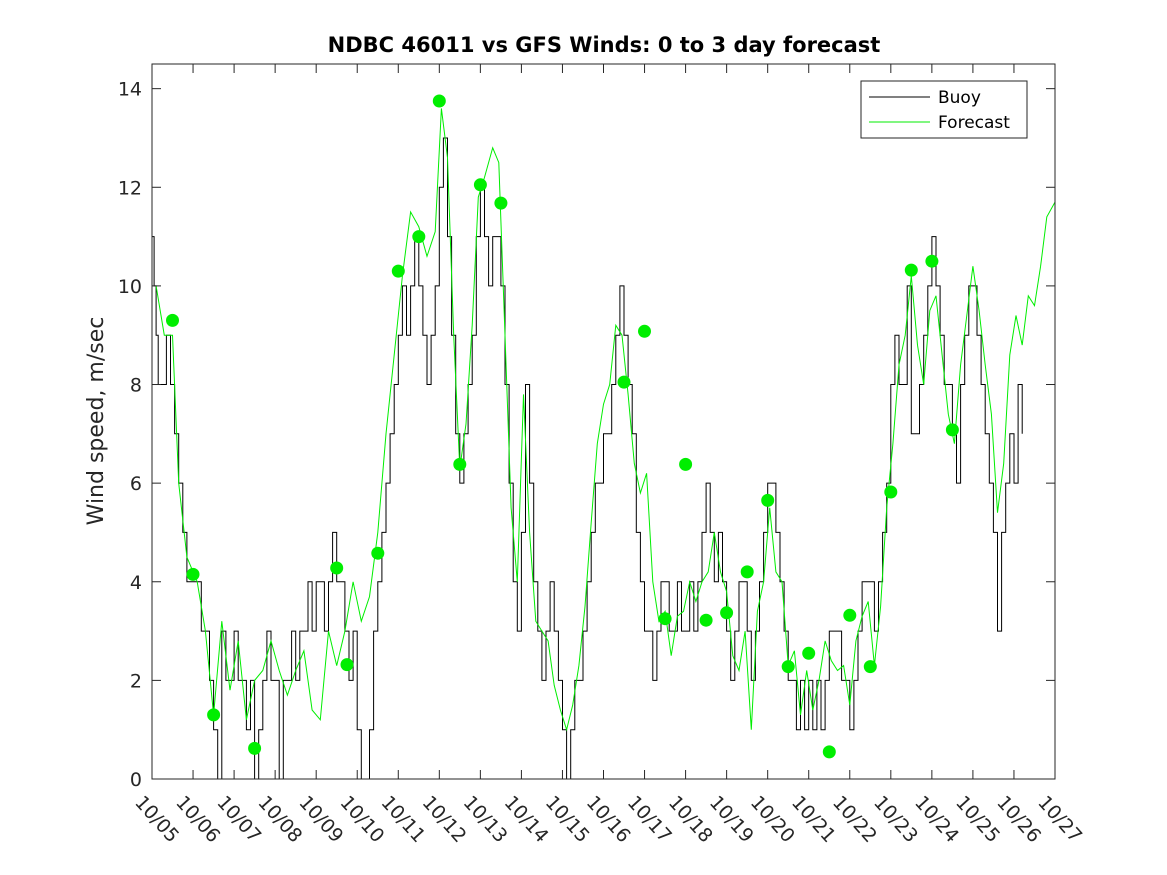 This screenshot has width=1167, height=875. What do you see at coordinates (526, 819) in the screenshot?
I see `x-tick-label: 10/14` at bounding box center [526, 819].